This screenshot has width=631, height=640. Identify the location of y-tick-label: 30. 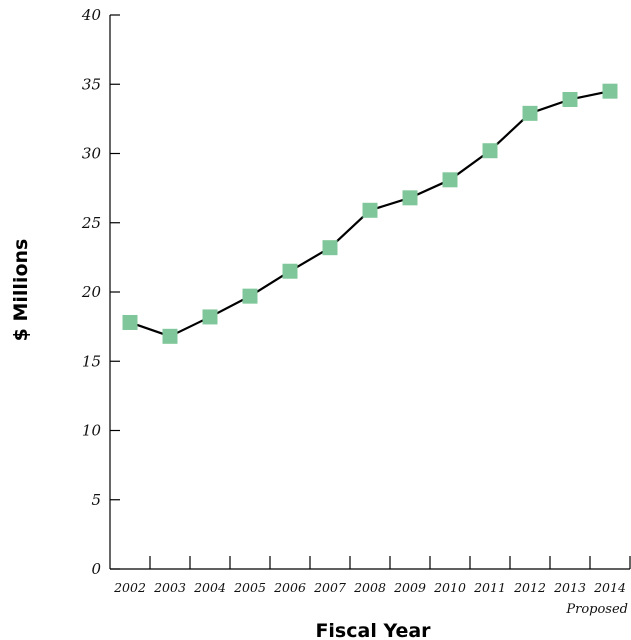
(92, 154).